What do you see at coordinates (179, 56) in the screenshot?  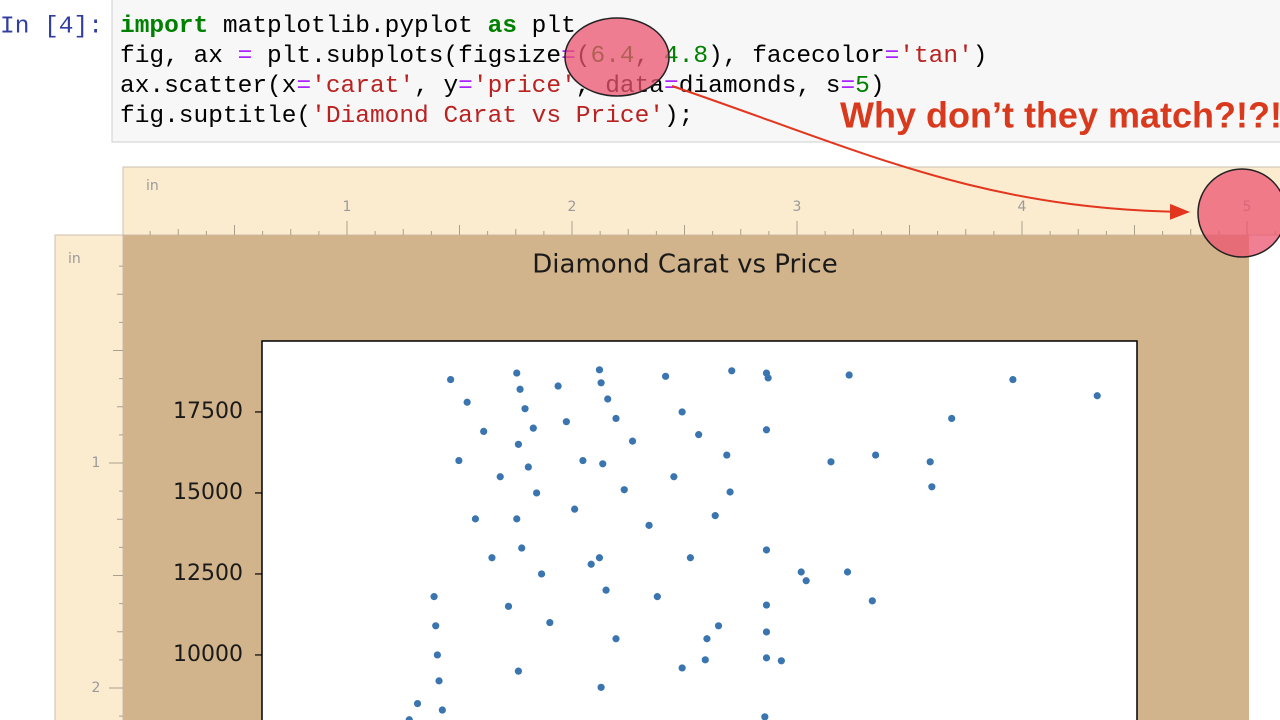 I see `code-token: fig, ax` at bounding box center [179, 56].